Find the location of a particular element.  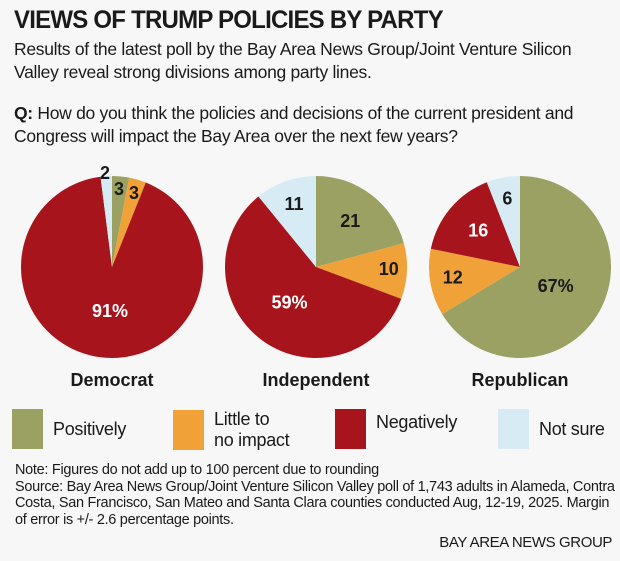

slice-independent-negatively is located at coordinates (313, 277).